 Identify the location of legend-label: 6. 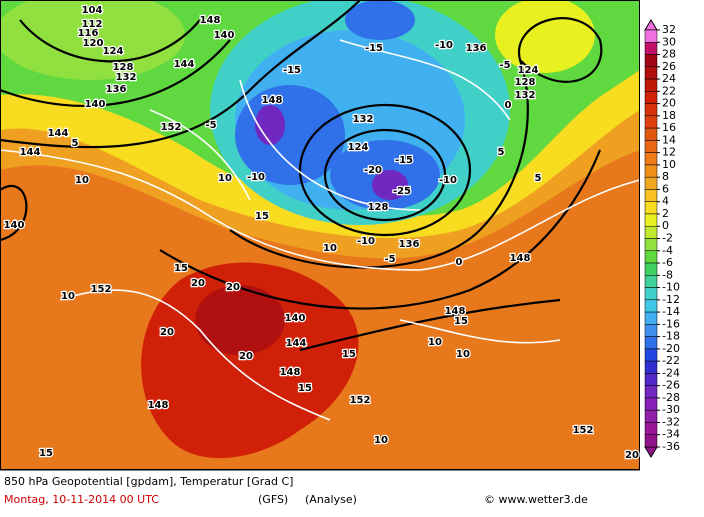
(665, 188).